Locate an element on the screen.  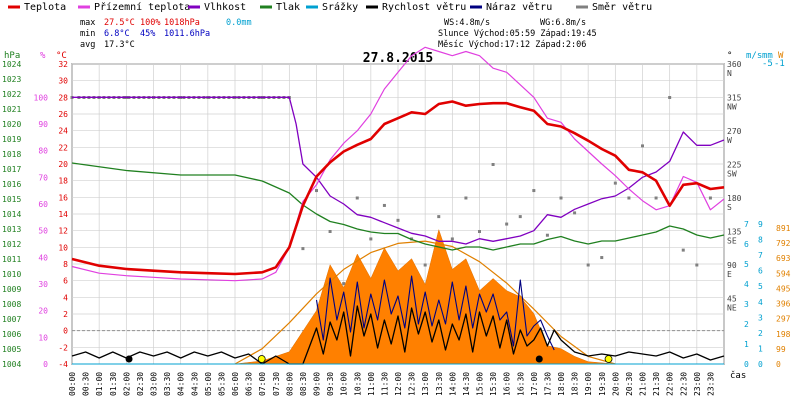
tick-hpa: 1012 is located at coordinates (11, 244).